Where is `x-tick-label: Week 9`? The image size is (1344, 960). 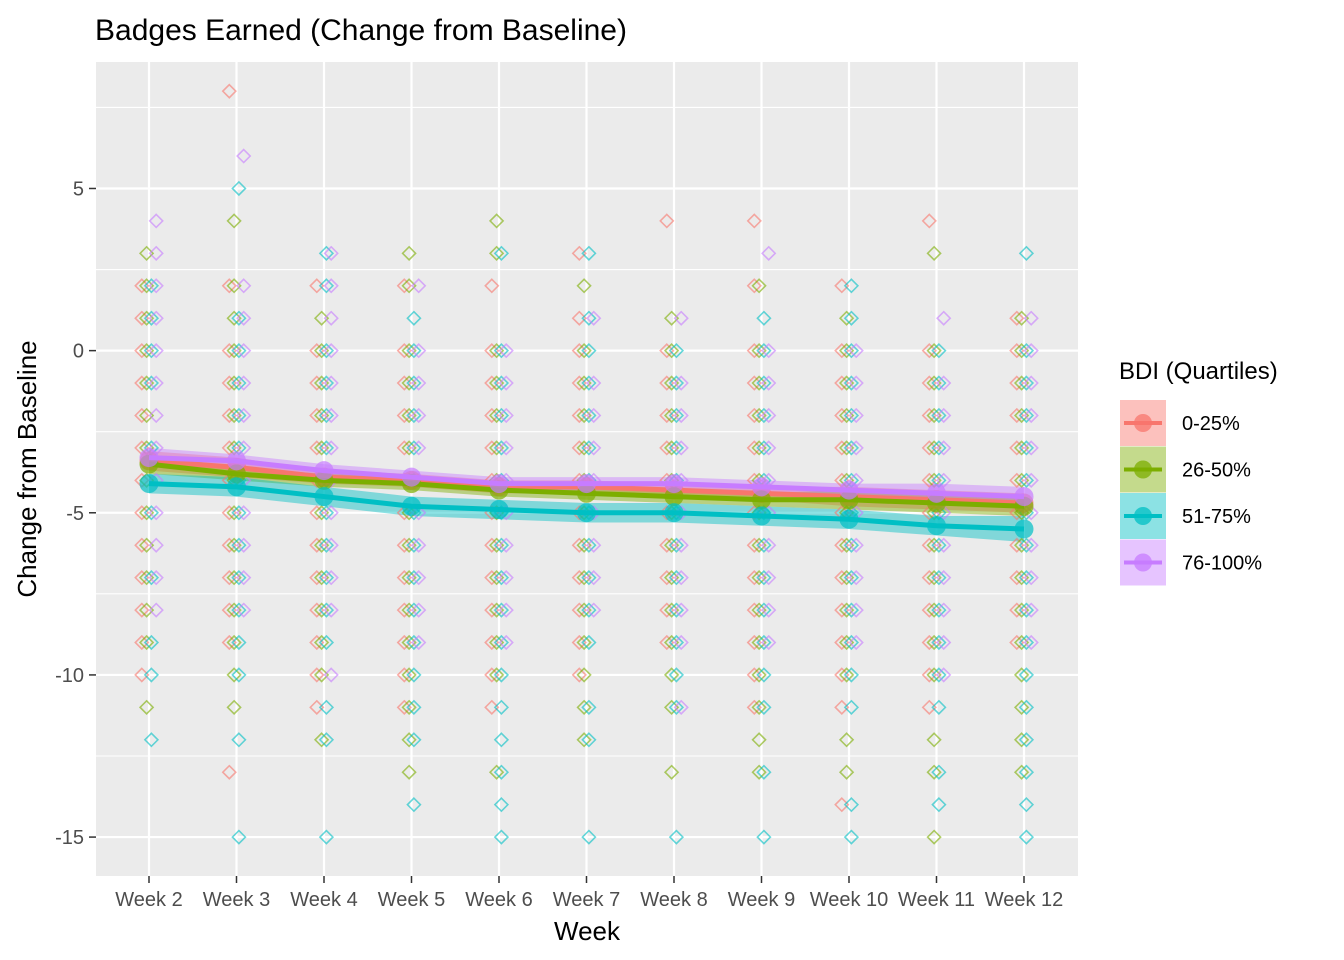
x-tick-label: Week 9 is located at coordinates (761, 900).